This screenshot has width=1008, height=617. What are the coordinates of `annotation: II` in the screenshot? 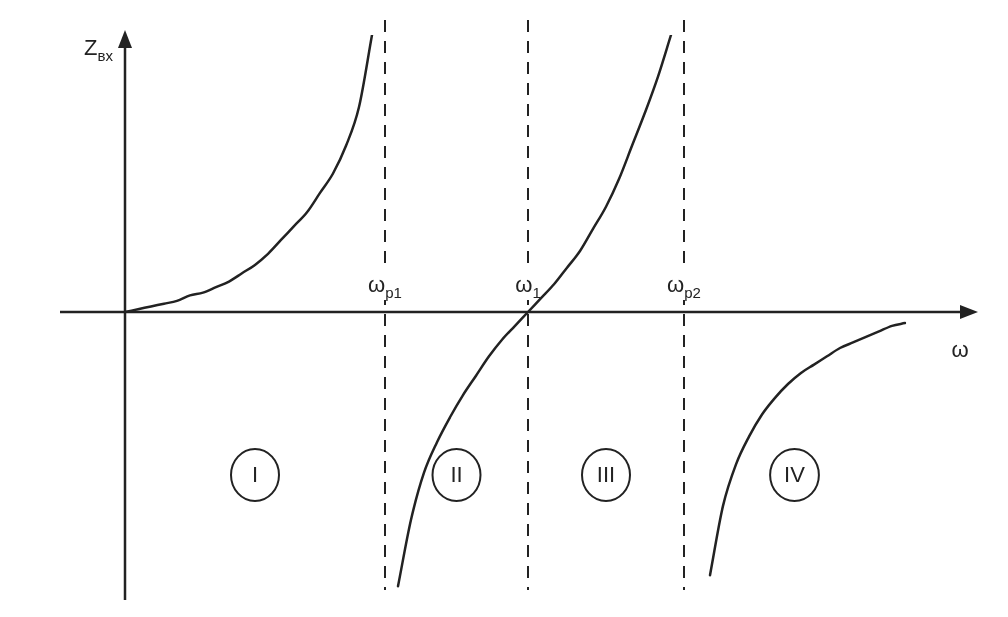 It's located at (456, 475).